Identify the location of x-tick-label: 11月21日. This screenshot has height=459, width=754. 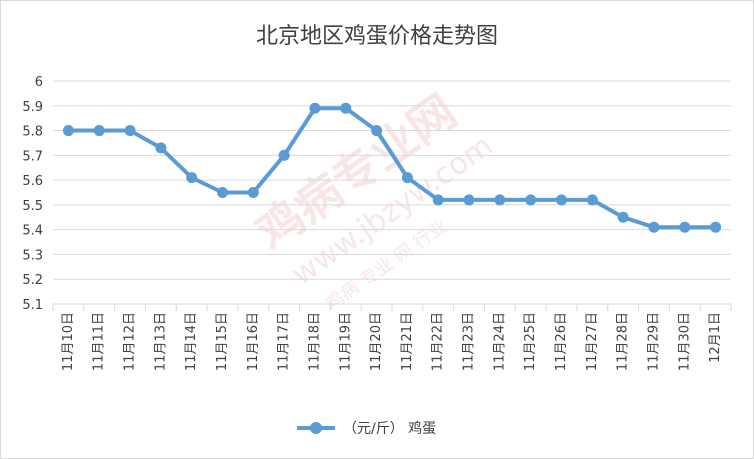
(407, 341).